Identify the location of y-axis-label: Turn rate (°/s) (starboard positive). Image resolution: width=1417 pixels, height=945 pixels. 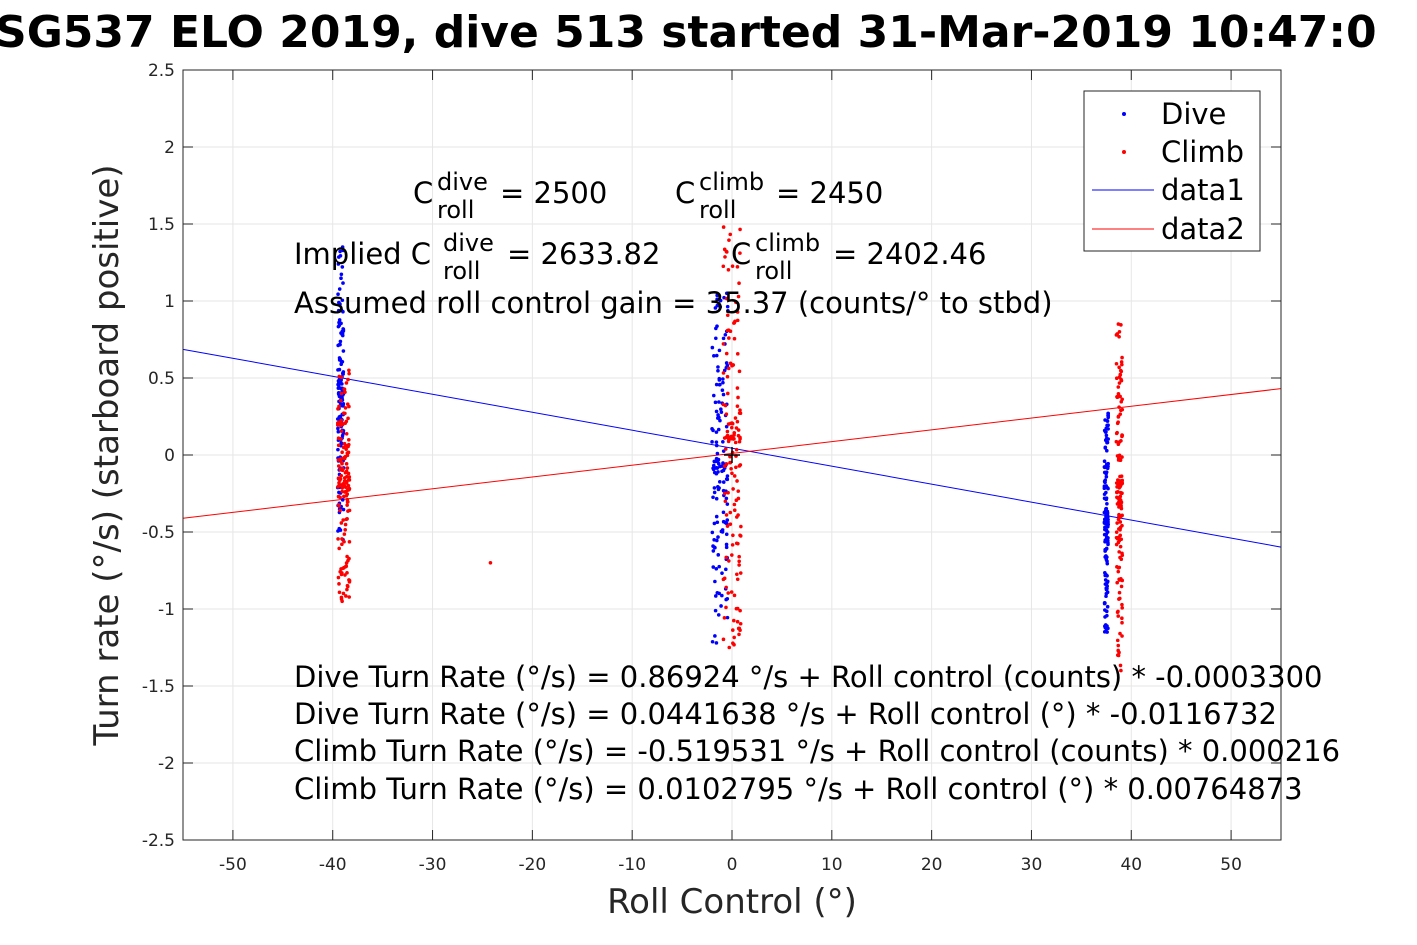
(107, 455).